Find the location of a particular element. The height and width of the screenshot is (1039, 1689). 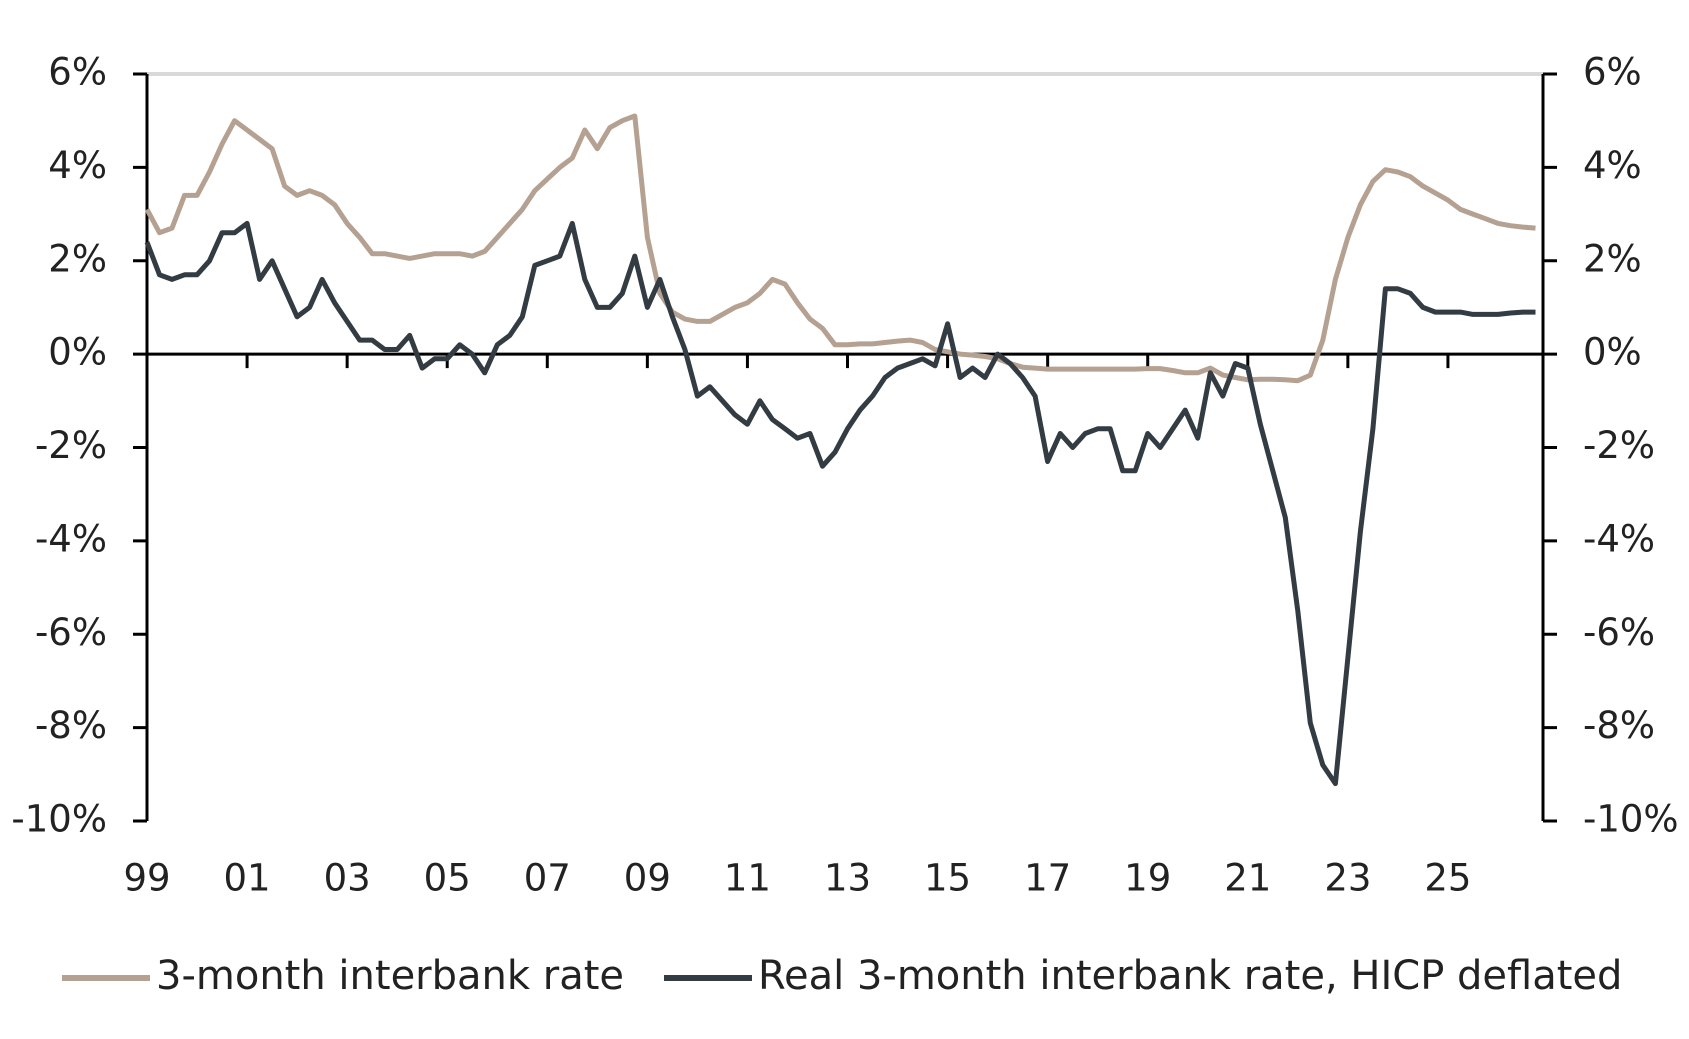

y-tick-label: 6% is located at coordinates (77, 72).